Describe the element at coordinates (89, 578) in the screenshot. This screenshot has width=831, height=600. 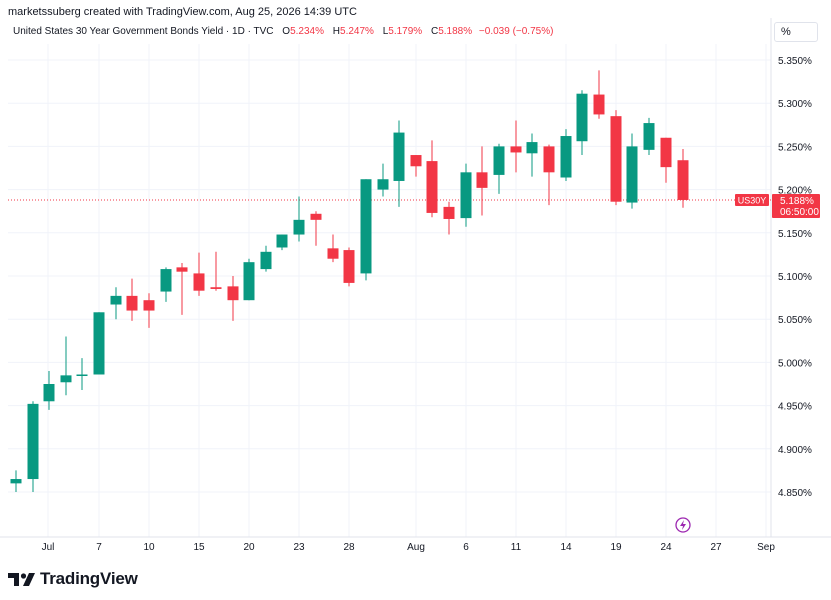
I see `tradingview-wordmark: TradingView` at that location.